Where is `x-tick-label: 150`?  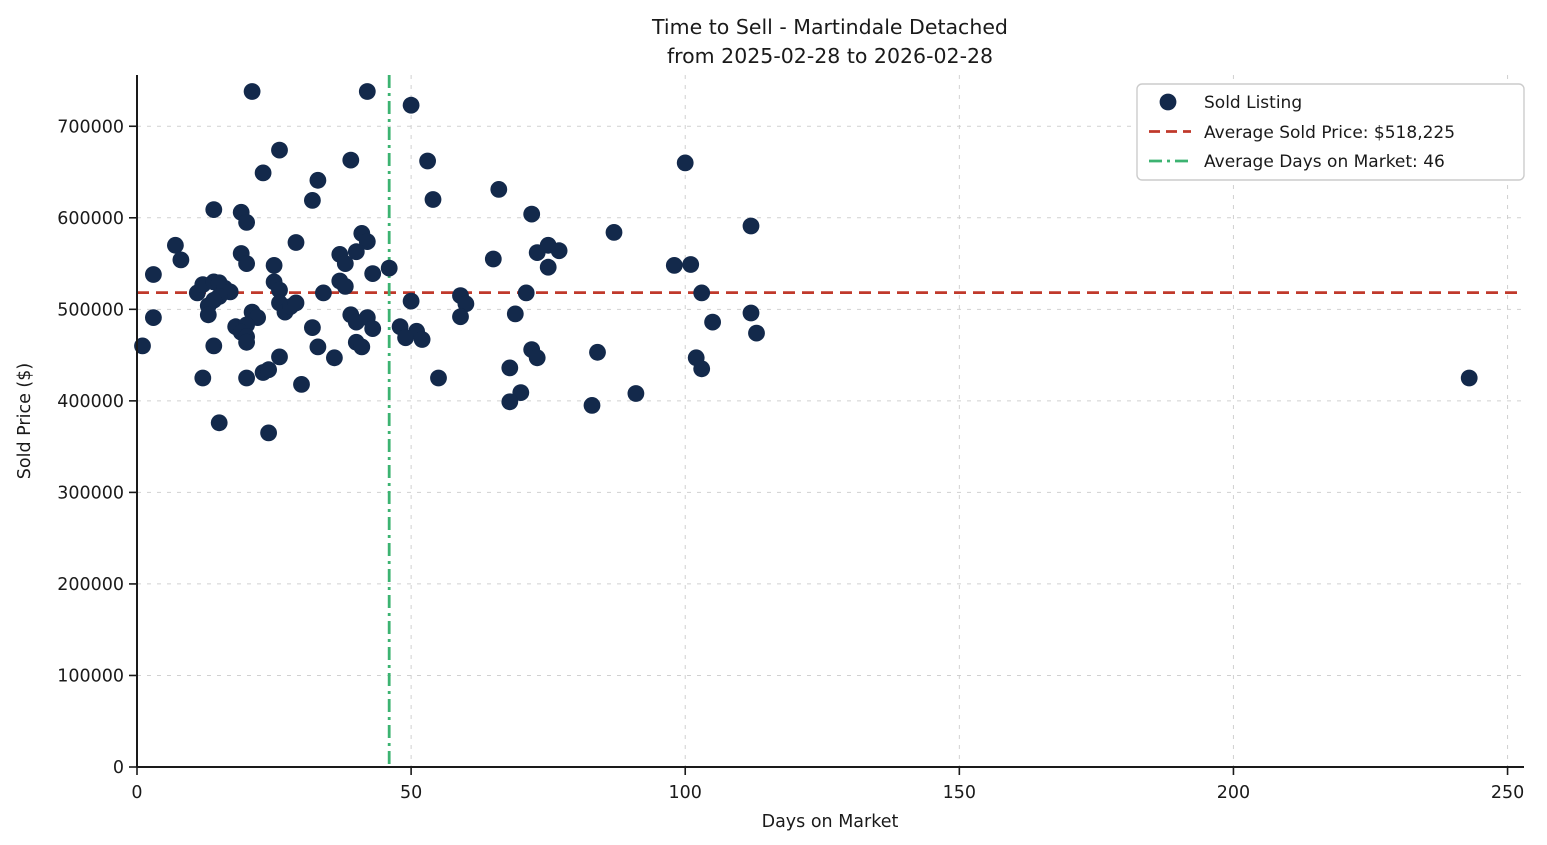
x-tick-label: 150 is located at coordinates (959, 793).